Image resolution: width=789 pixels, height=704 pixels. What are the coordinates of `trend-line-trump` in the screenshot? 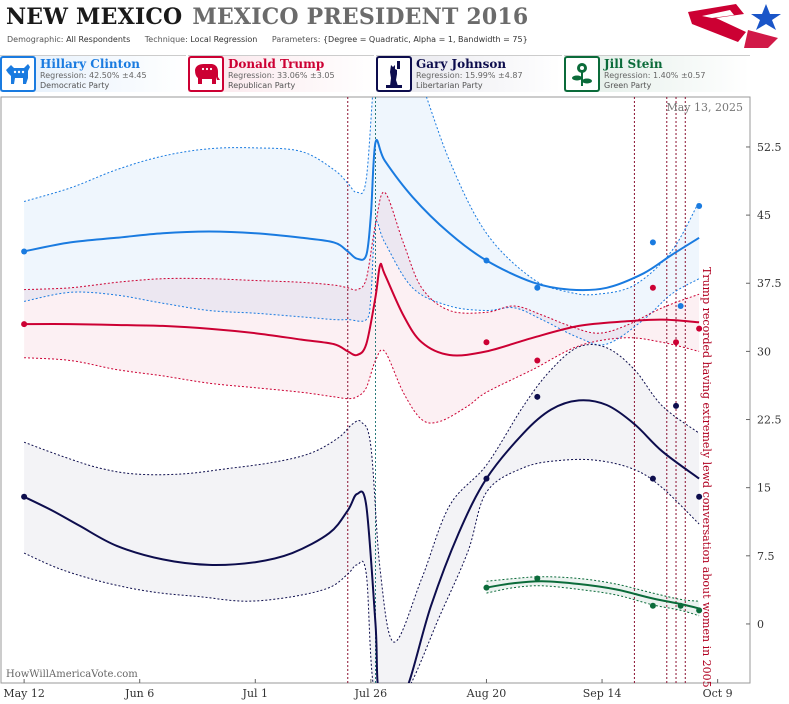 It's located at (362, 309).